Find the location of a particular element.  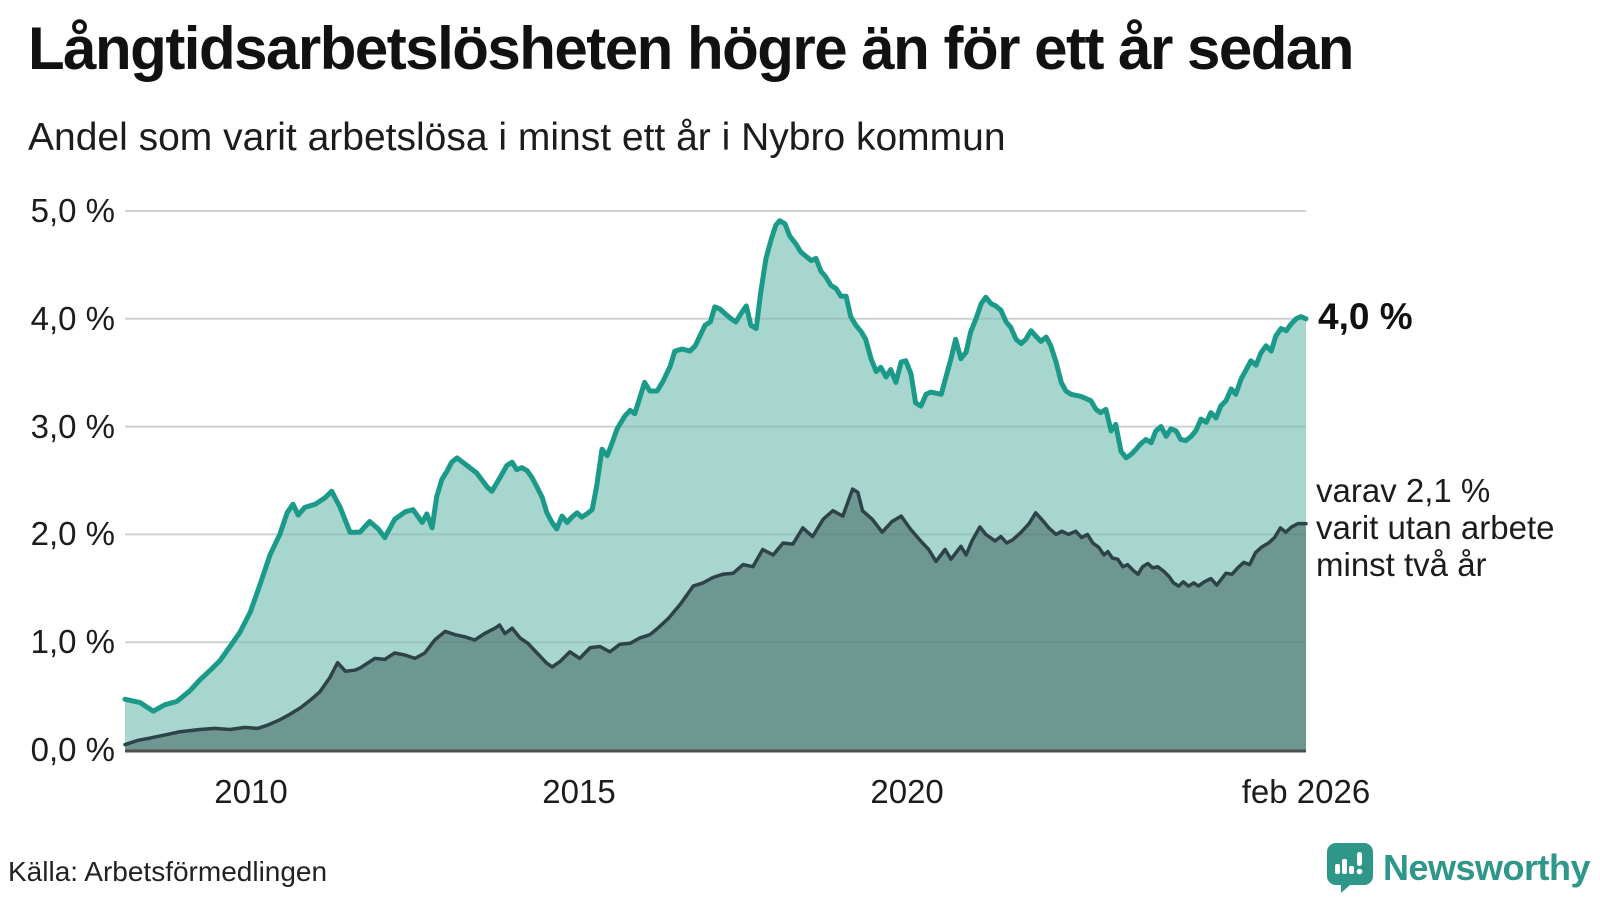

y-tick-label: 1,0 % is located at coordinates (72, 642).